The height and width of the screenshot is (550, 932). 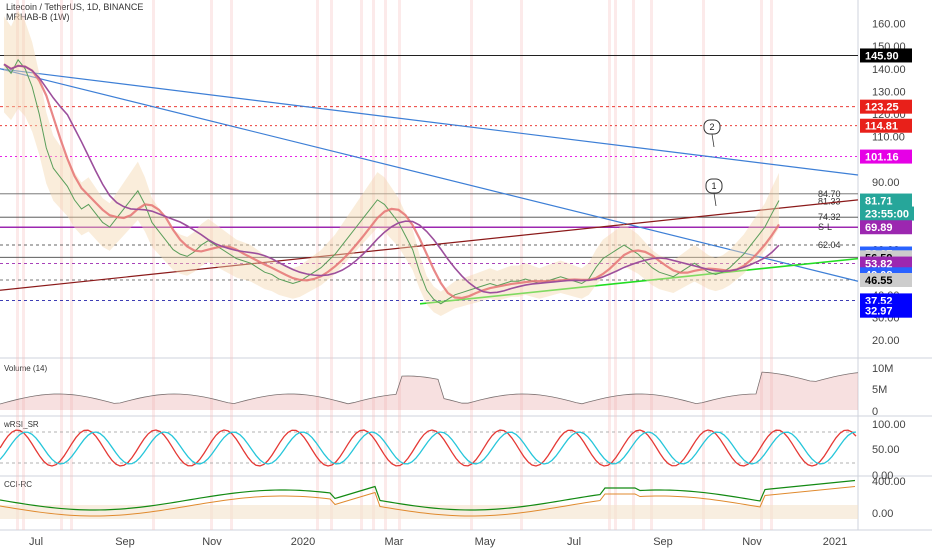 I want to click on price-tag: 81.71, so click(x=886, y=200).